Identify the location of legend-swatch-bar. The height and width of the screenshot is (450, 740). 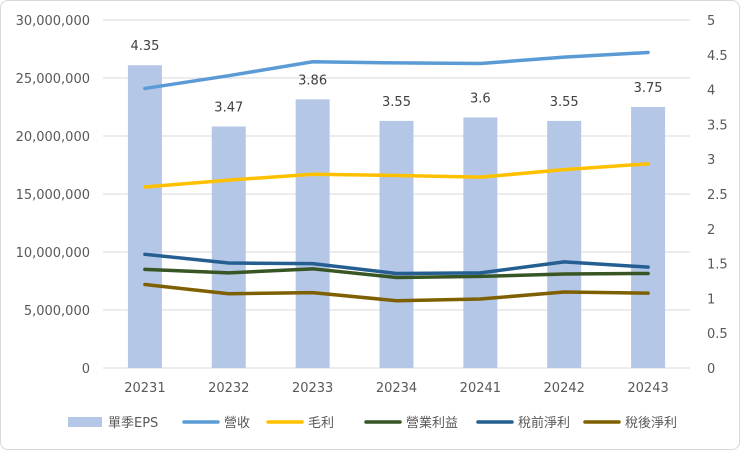
(85, 422).